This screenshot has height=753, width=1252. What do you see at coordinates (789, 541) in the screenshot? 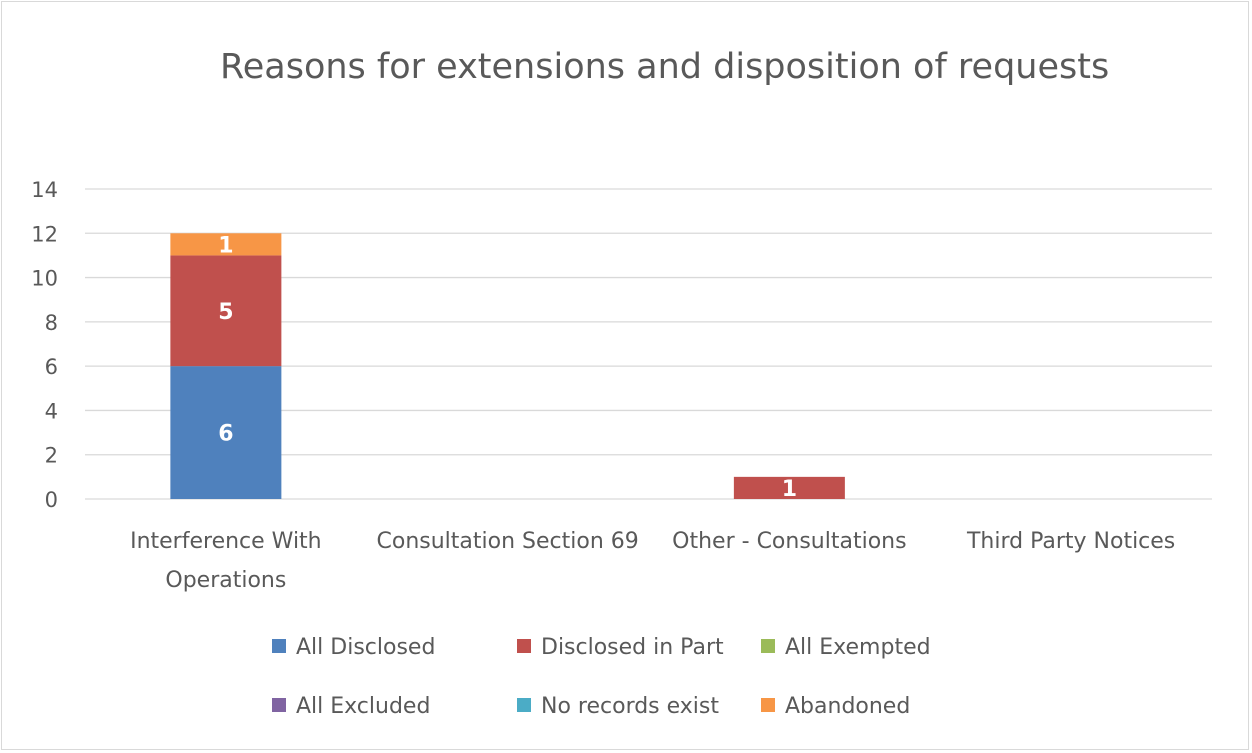
I see `category-label: Other - Consultations` at bounding box center [789, 541].